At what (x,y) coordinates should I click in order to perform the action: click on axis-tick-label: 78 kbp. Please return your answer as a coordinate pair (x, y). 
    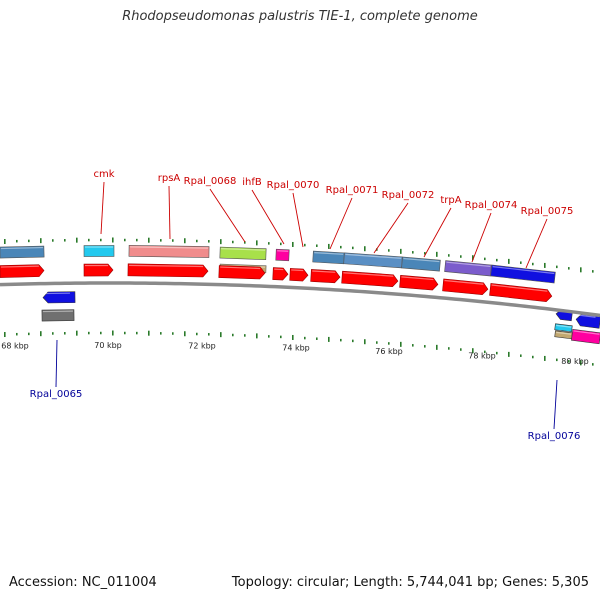
    Looking at the image, I should click on (482, 355).